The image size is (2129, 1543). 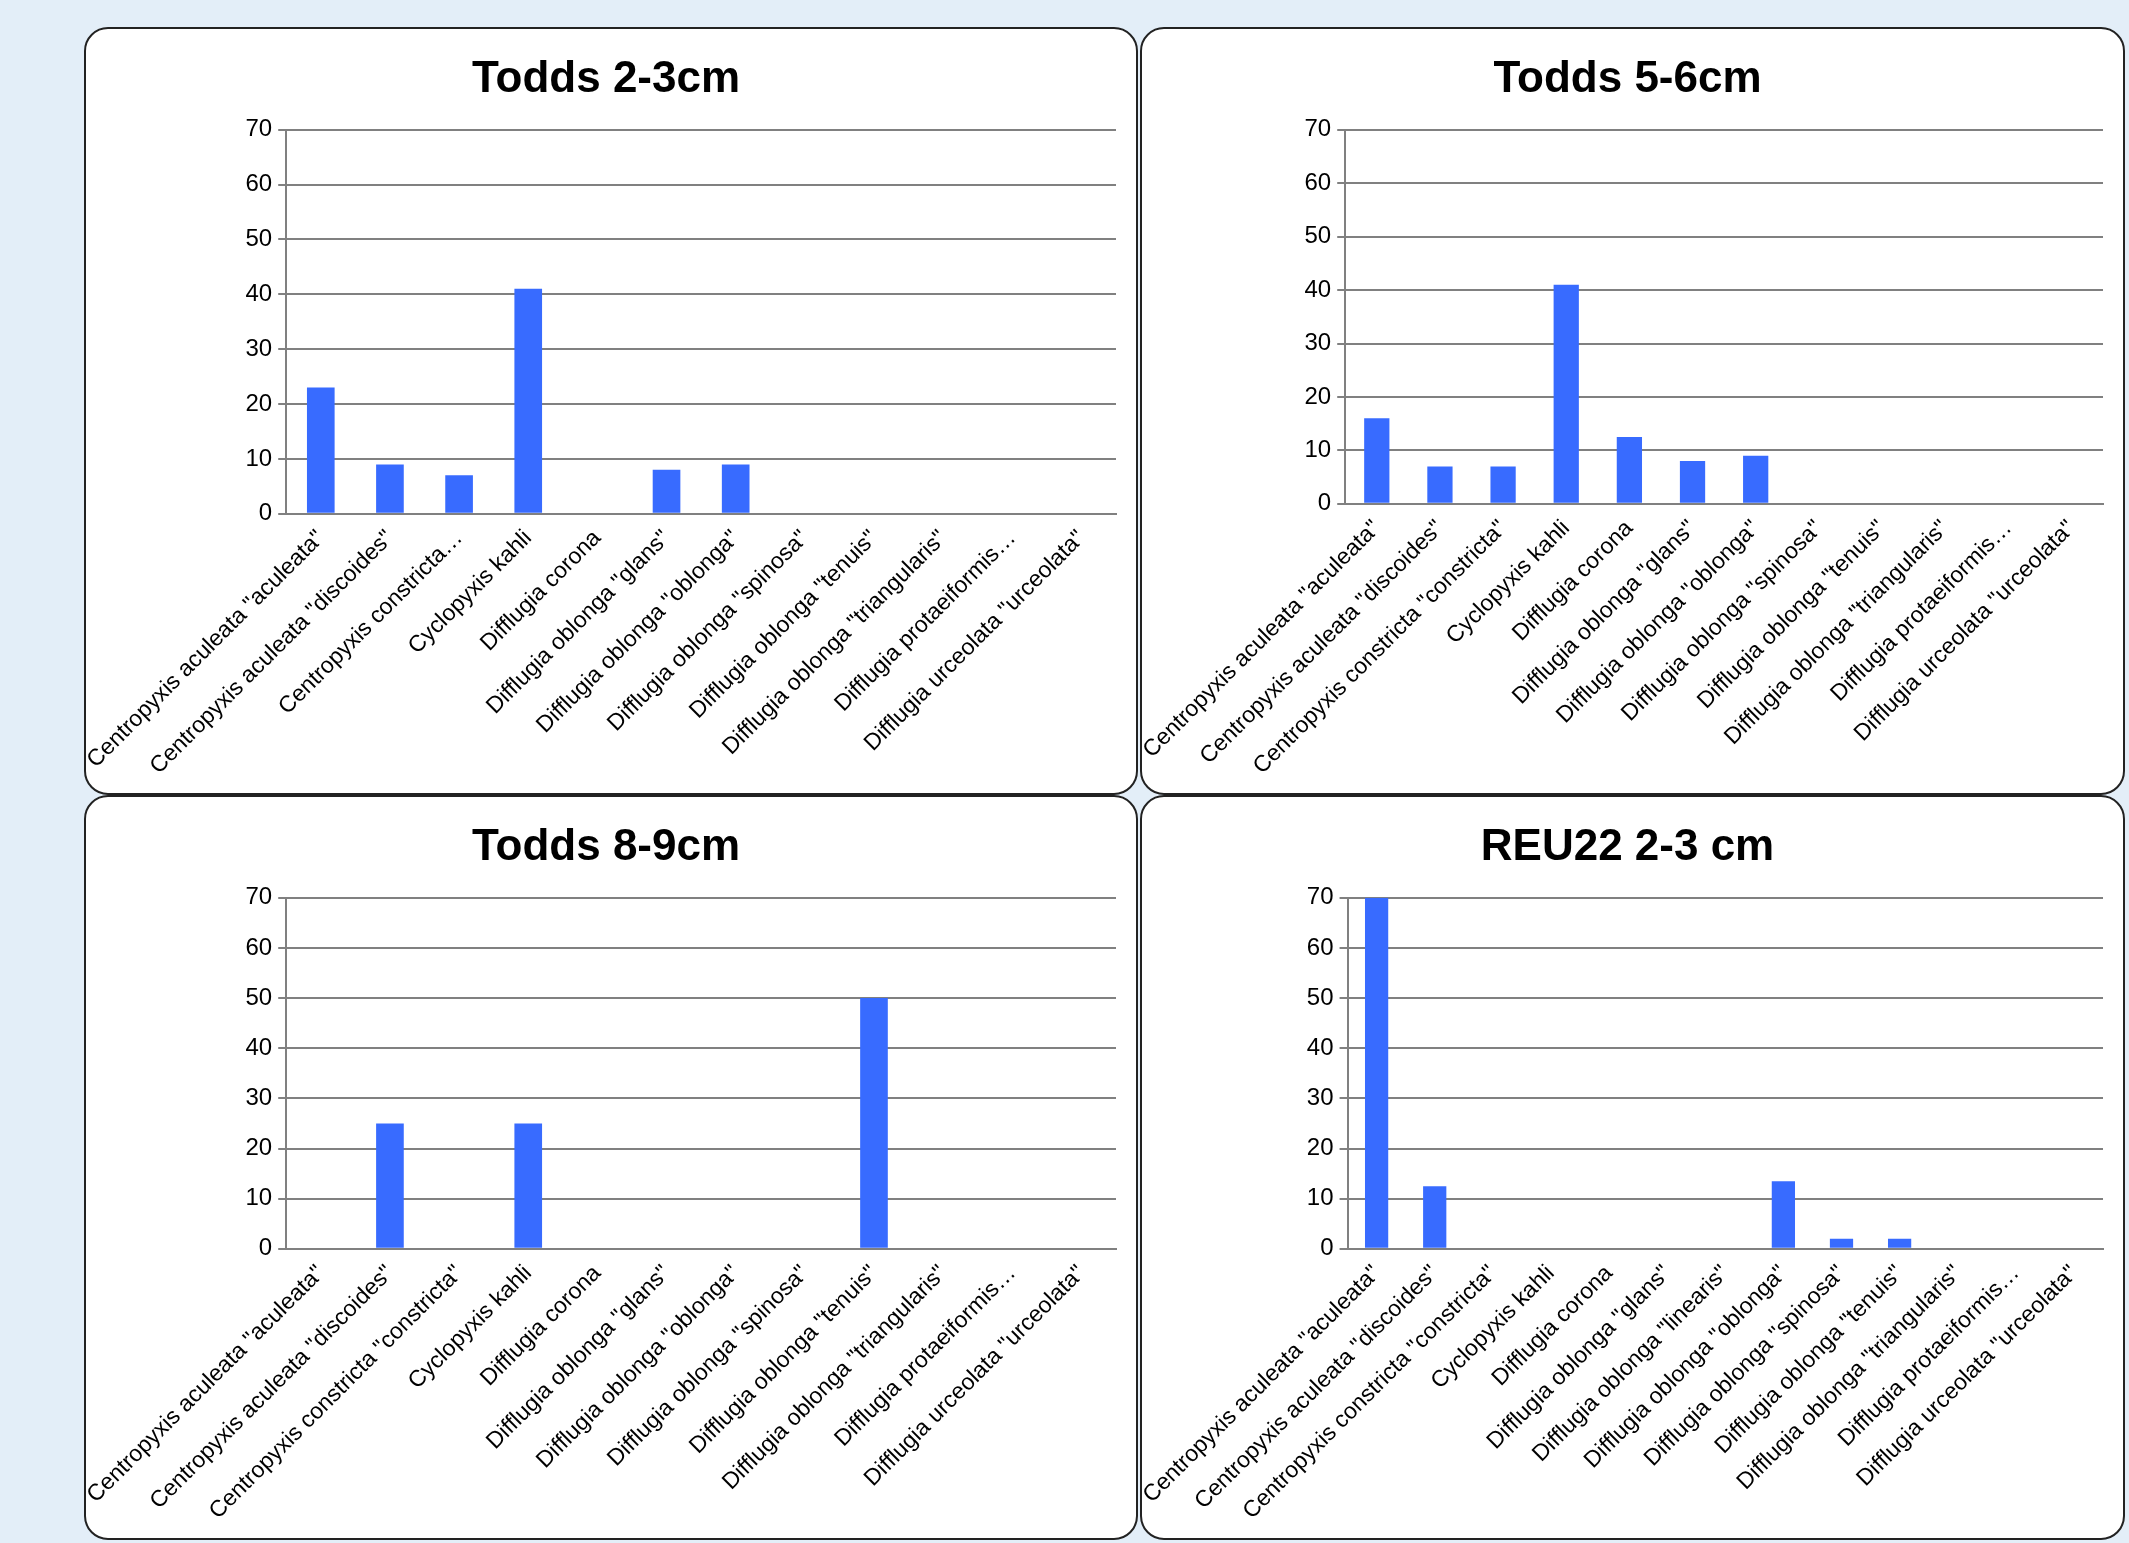 What do you see at coordinates (606, 844) in the screenshot?
I see `chart-title: Todds 8-9cm` at bounding box center [606, 844].